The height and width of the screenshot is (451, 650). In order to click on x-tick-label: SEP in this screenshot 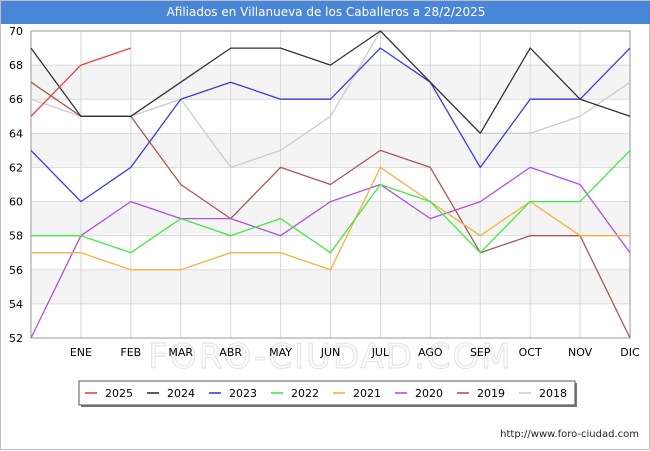, I will do `click(480, 352)`.